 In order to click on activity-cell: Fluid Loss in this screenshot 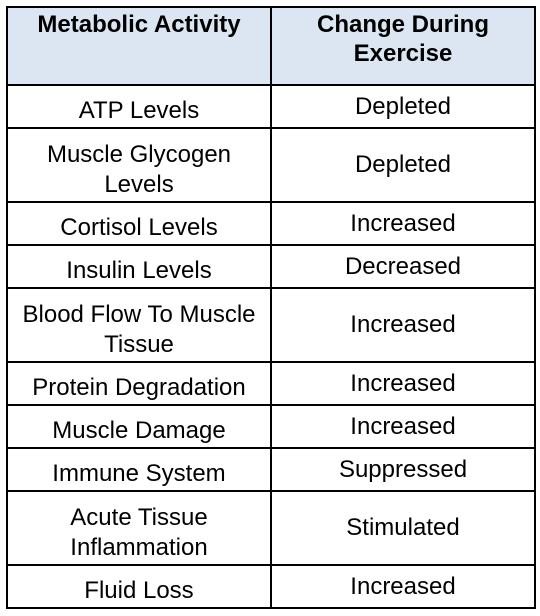, I will do `click(139, 586)`.